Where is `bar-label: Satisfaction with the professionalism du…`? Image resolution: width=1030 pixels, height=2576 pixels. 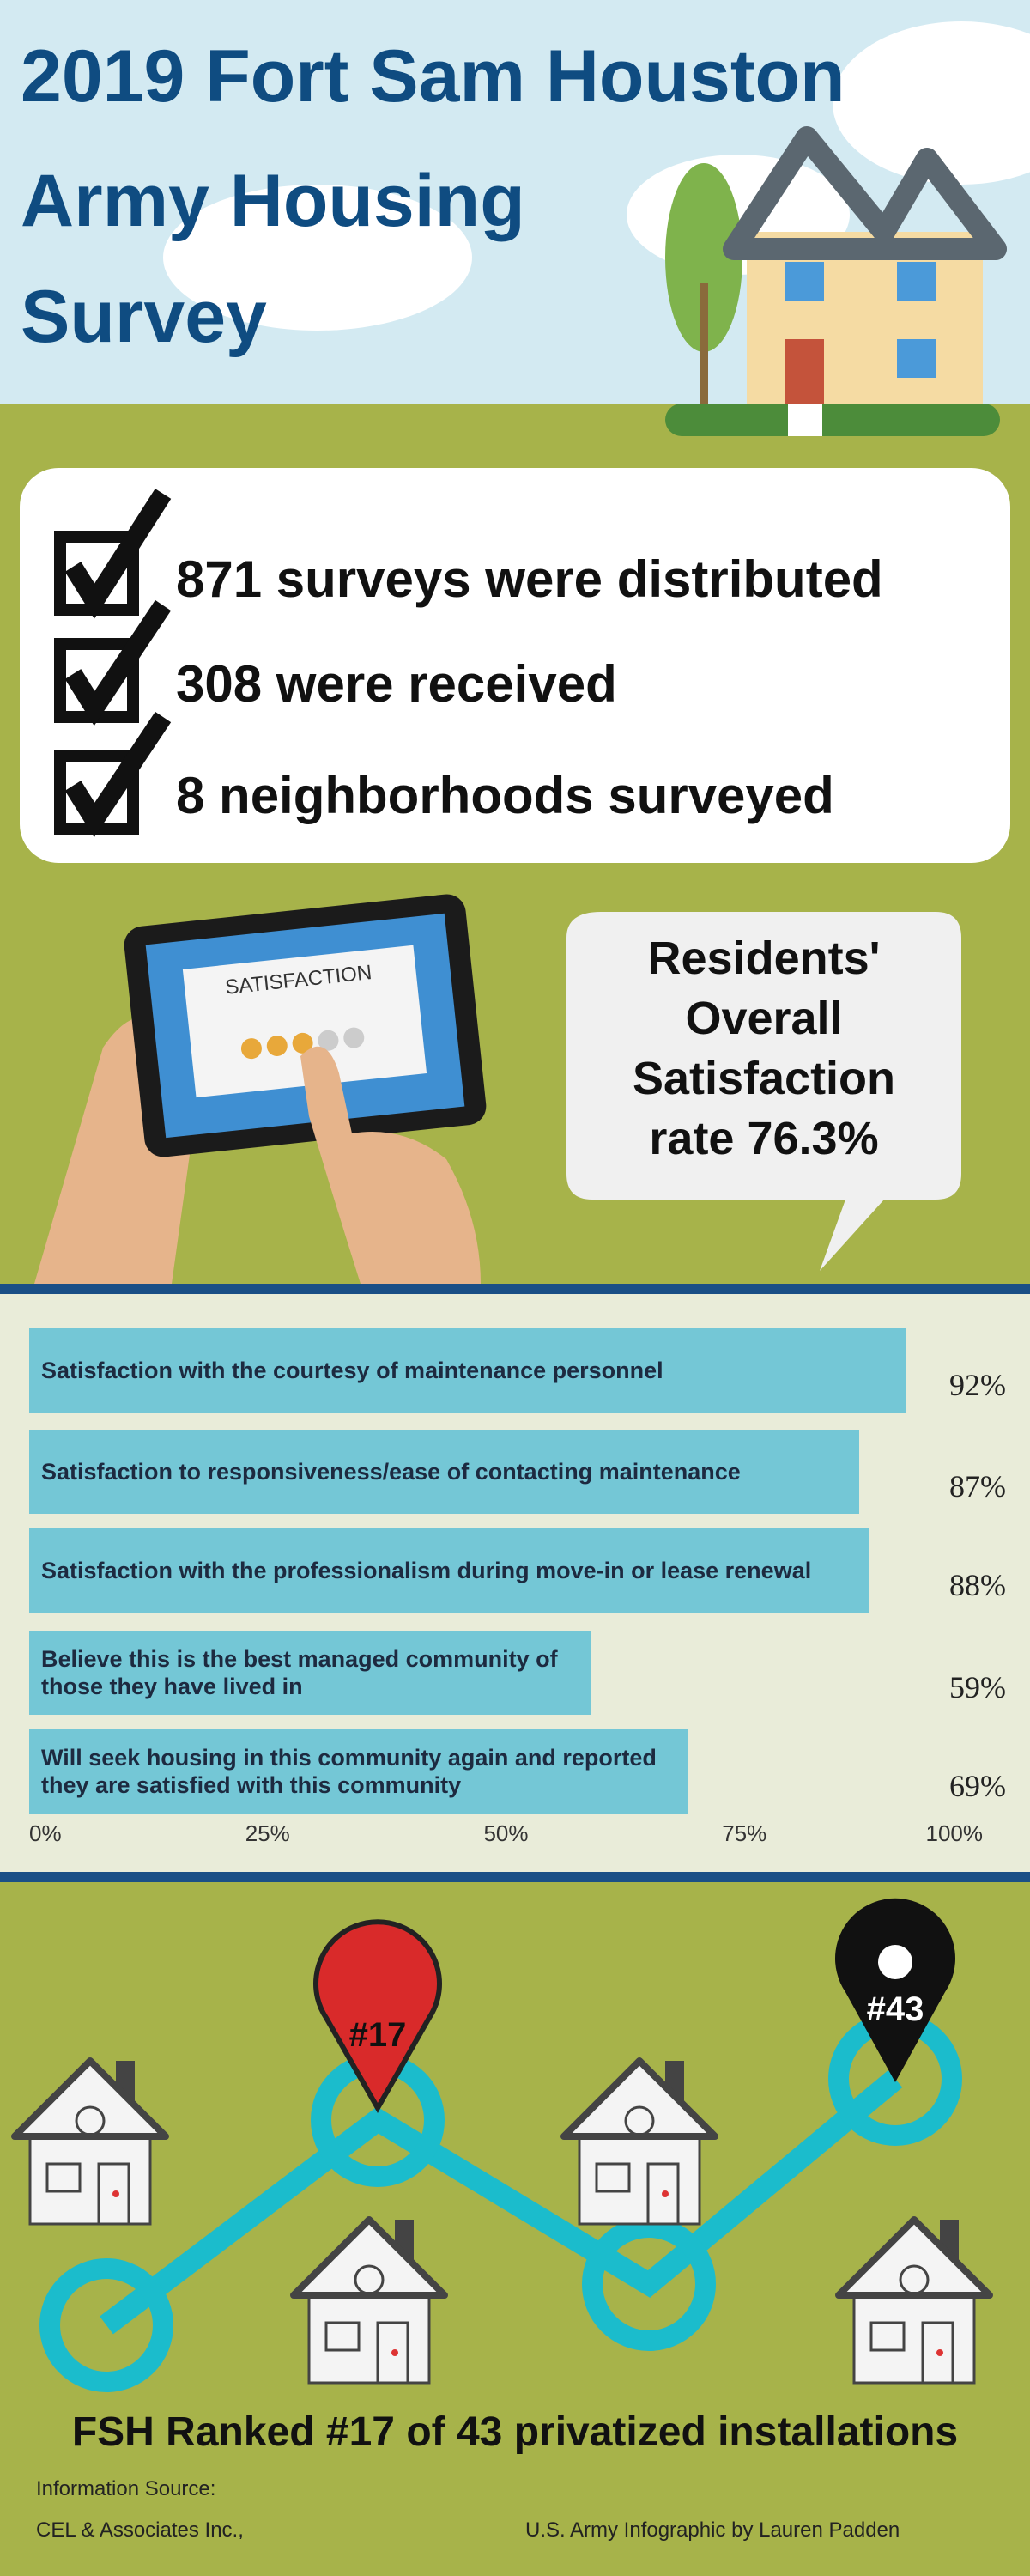
bar-label: Satisfaction with the professionalism du… is located at coordinates (426, 1570).